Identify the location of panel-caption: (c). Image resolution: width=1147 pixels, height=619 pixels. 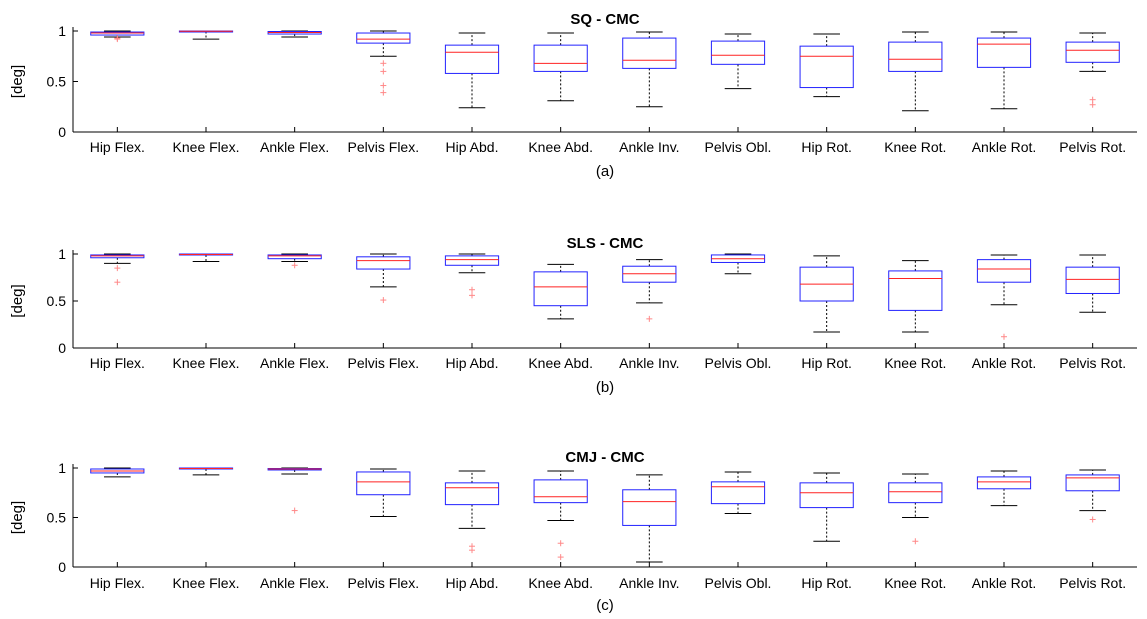
(605, 605).